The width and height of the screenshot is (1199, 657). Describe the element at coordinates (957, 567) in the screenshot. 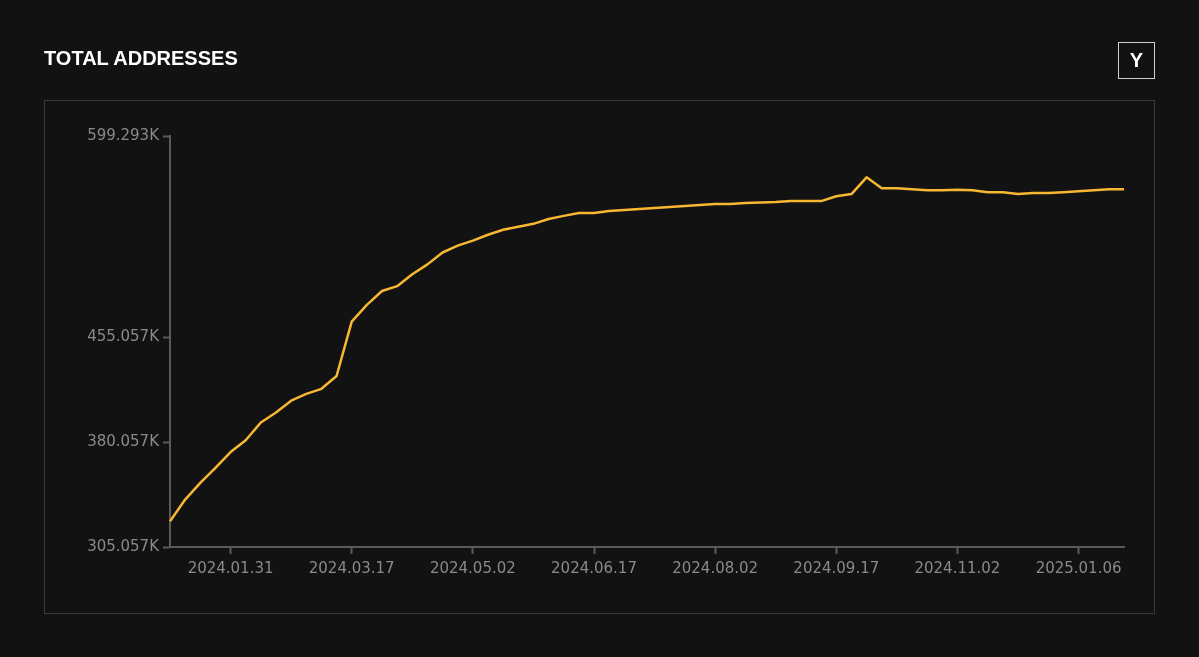

I see `x-tick-label: 2024.11.02` at that location.